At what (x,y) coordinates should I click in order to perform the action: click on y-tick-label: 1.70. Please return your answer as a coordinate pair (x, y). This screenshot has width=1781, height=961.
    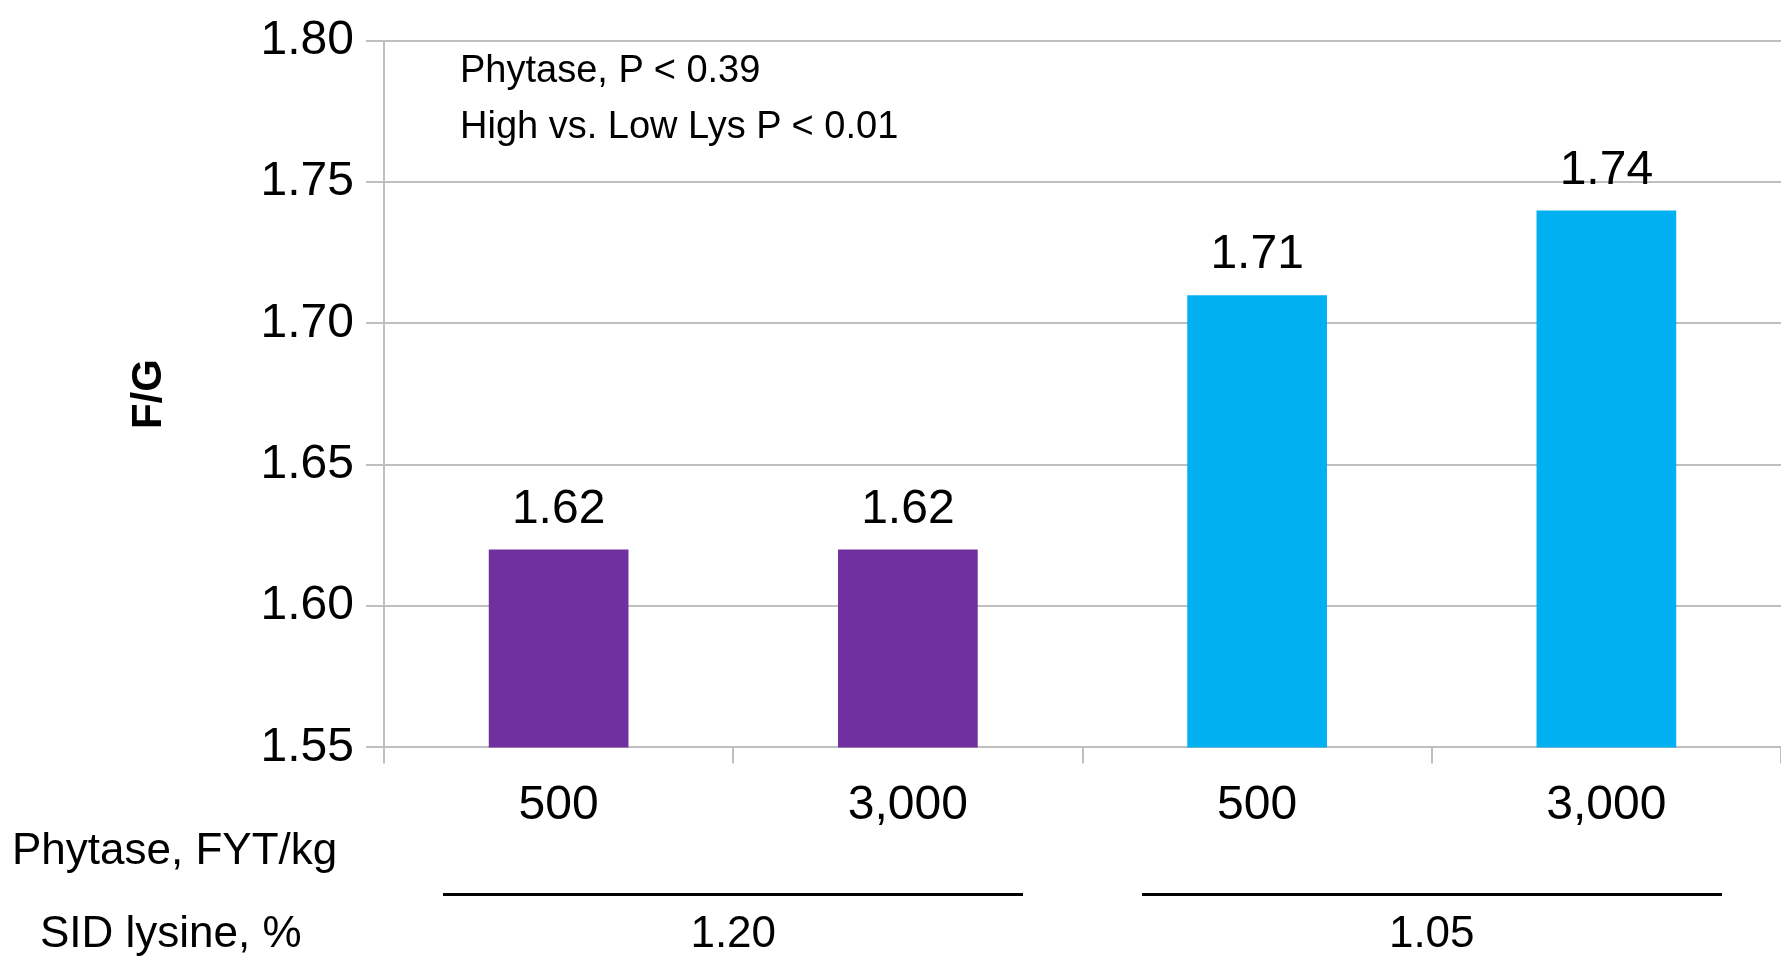
    Looking at the image, I should click on (307, 320).